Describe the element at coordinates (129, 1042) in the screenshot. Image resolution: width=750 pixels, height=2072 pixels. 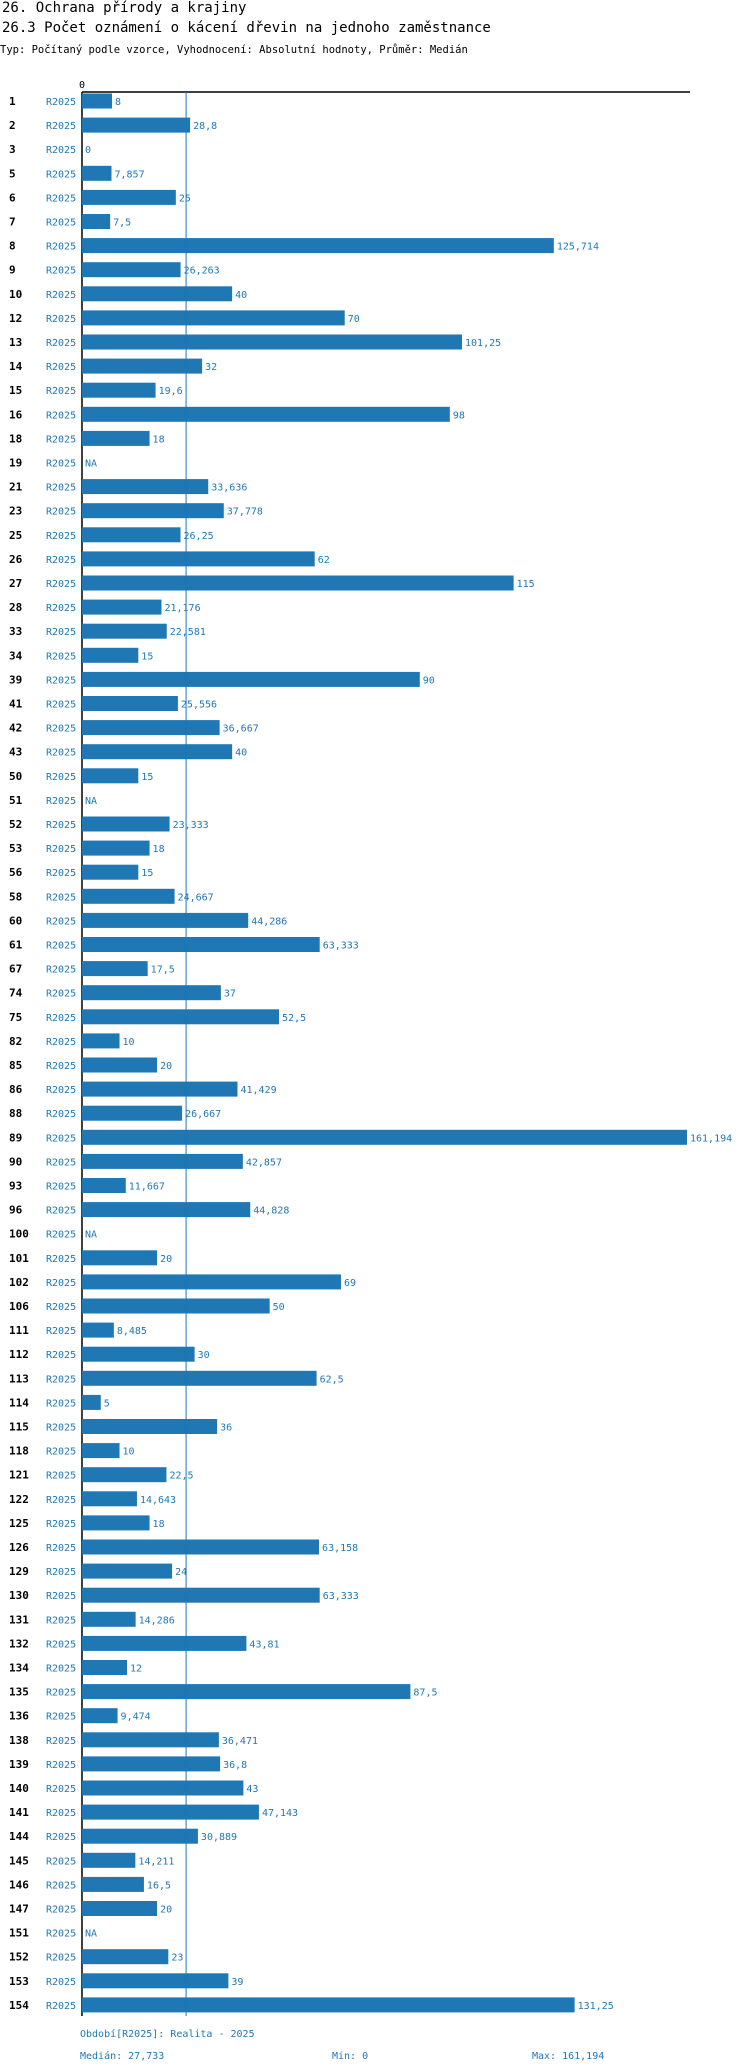
I see `bar-value-label: 10` at that location.